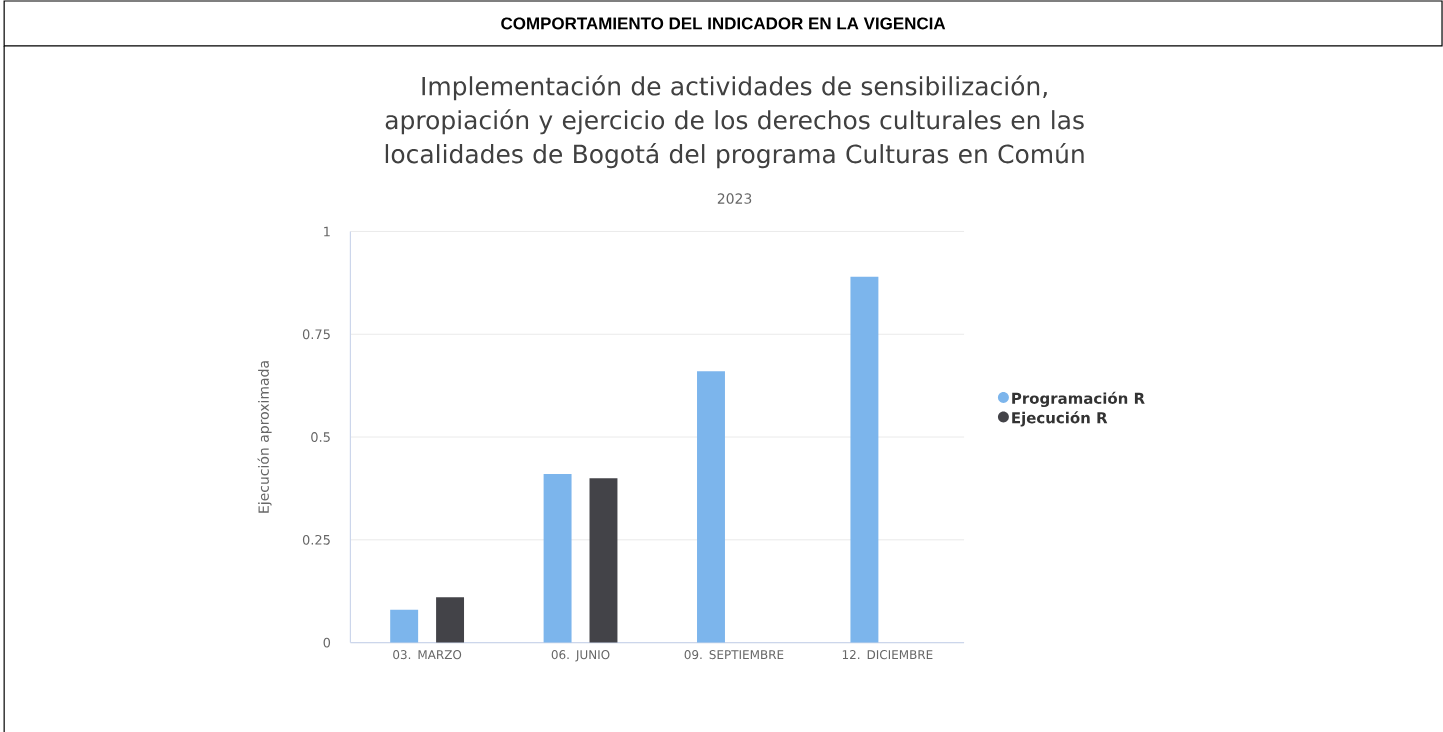  I want to click on y-tick-label: 1, so click(327, 231).